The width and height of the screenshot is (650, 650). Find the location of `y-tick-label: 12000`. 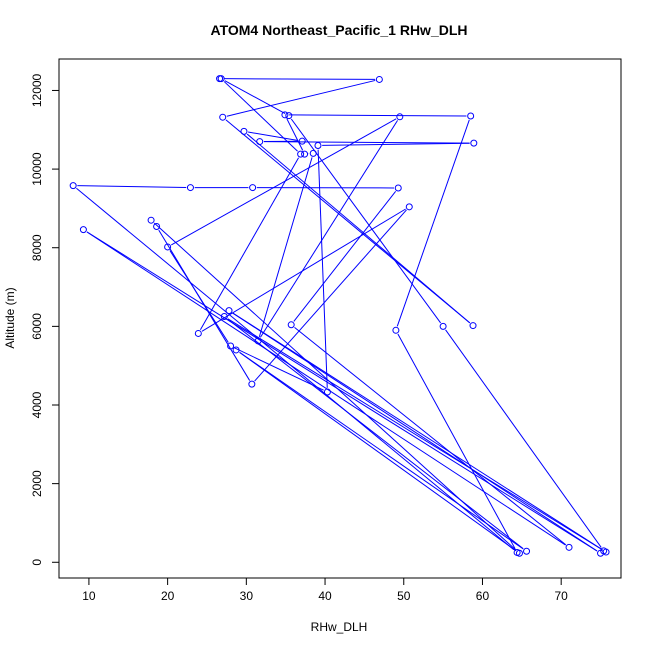

y-tick-label: 12000 is located at coordinates (37, 90).